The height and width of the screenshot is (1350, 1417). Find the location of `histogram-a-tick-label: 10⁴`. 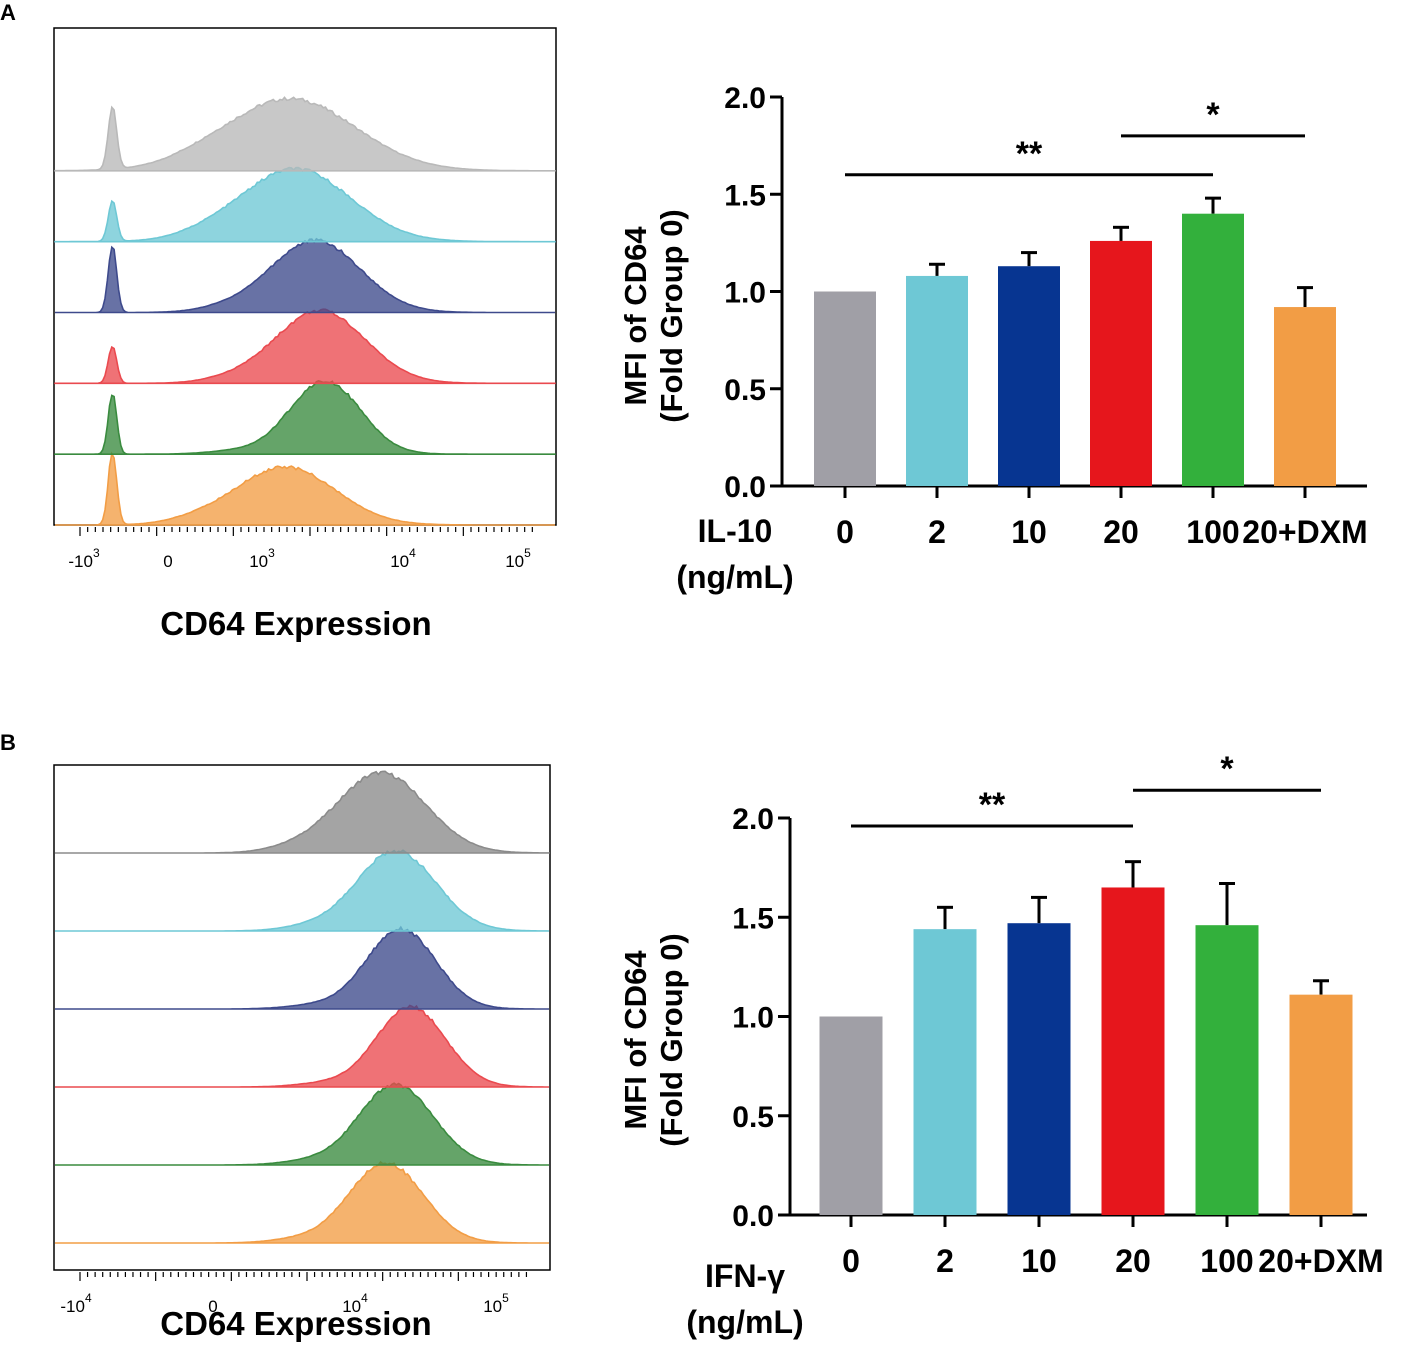

histogram-a-tick-label: 10⁴ is located at coordinates (403, 558).